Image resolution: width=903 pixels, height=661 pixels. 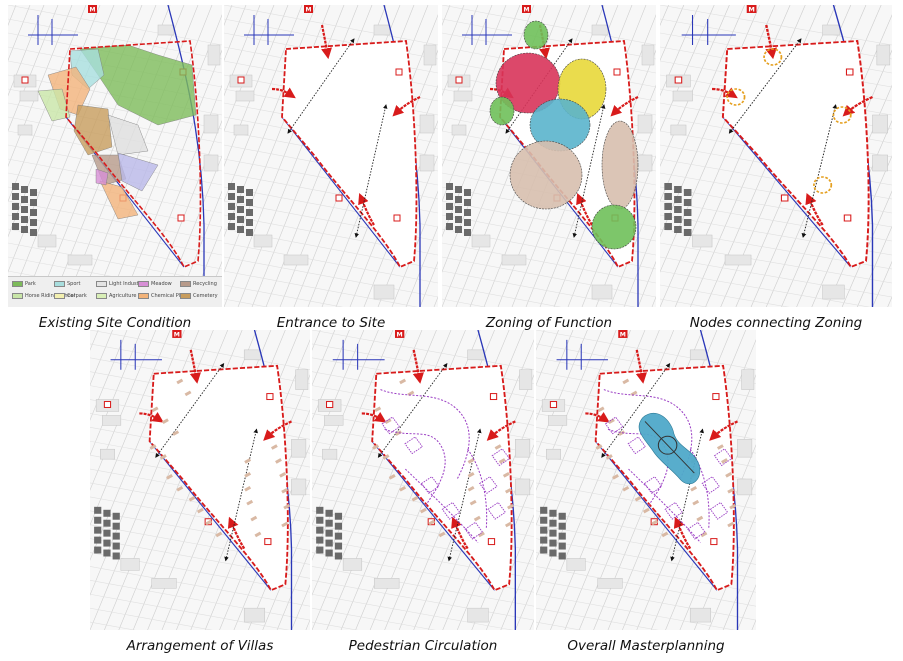 What do you see at coordinates (155, 284) in the screenshot?
I see `legend-item: Meadow` at bounding box center [155, 284].